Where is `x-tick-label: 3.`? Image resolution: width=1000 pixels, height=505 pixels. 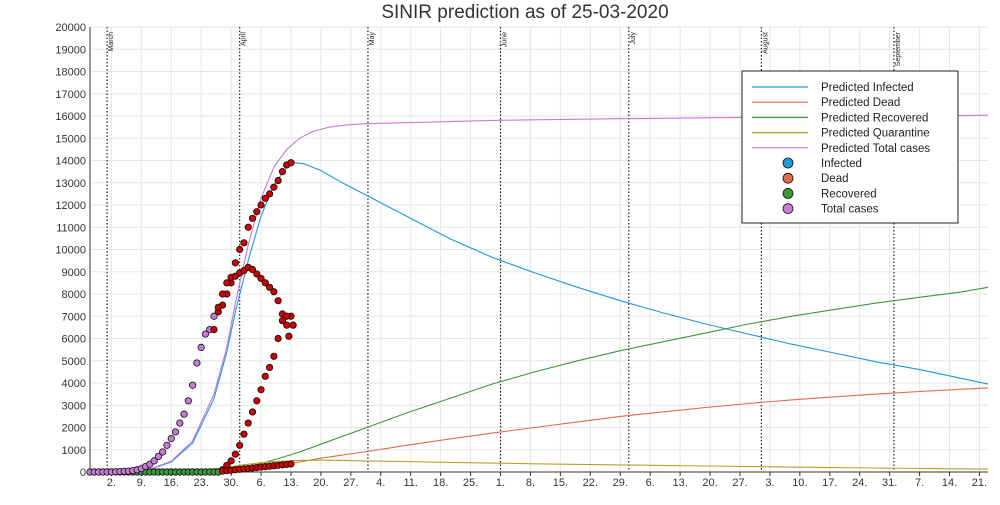 x-tick-label: 3. is located at coordinates (769, 483).